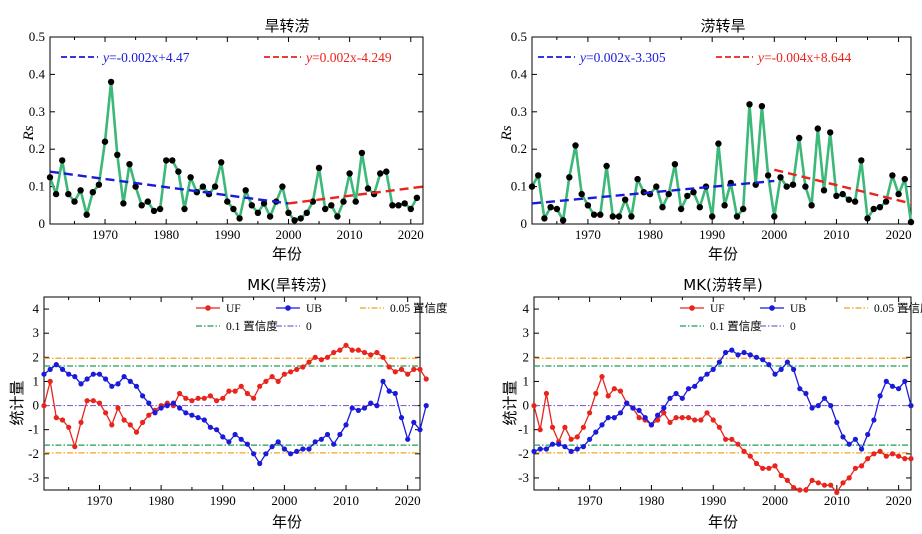 This screenshot has width=922, height=534. Describe the element at coordinates (722, 434) in the screenshot. I see `series-line-uf` at that location.